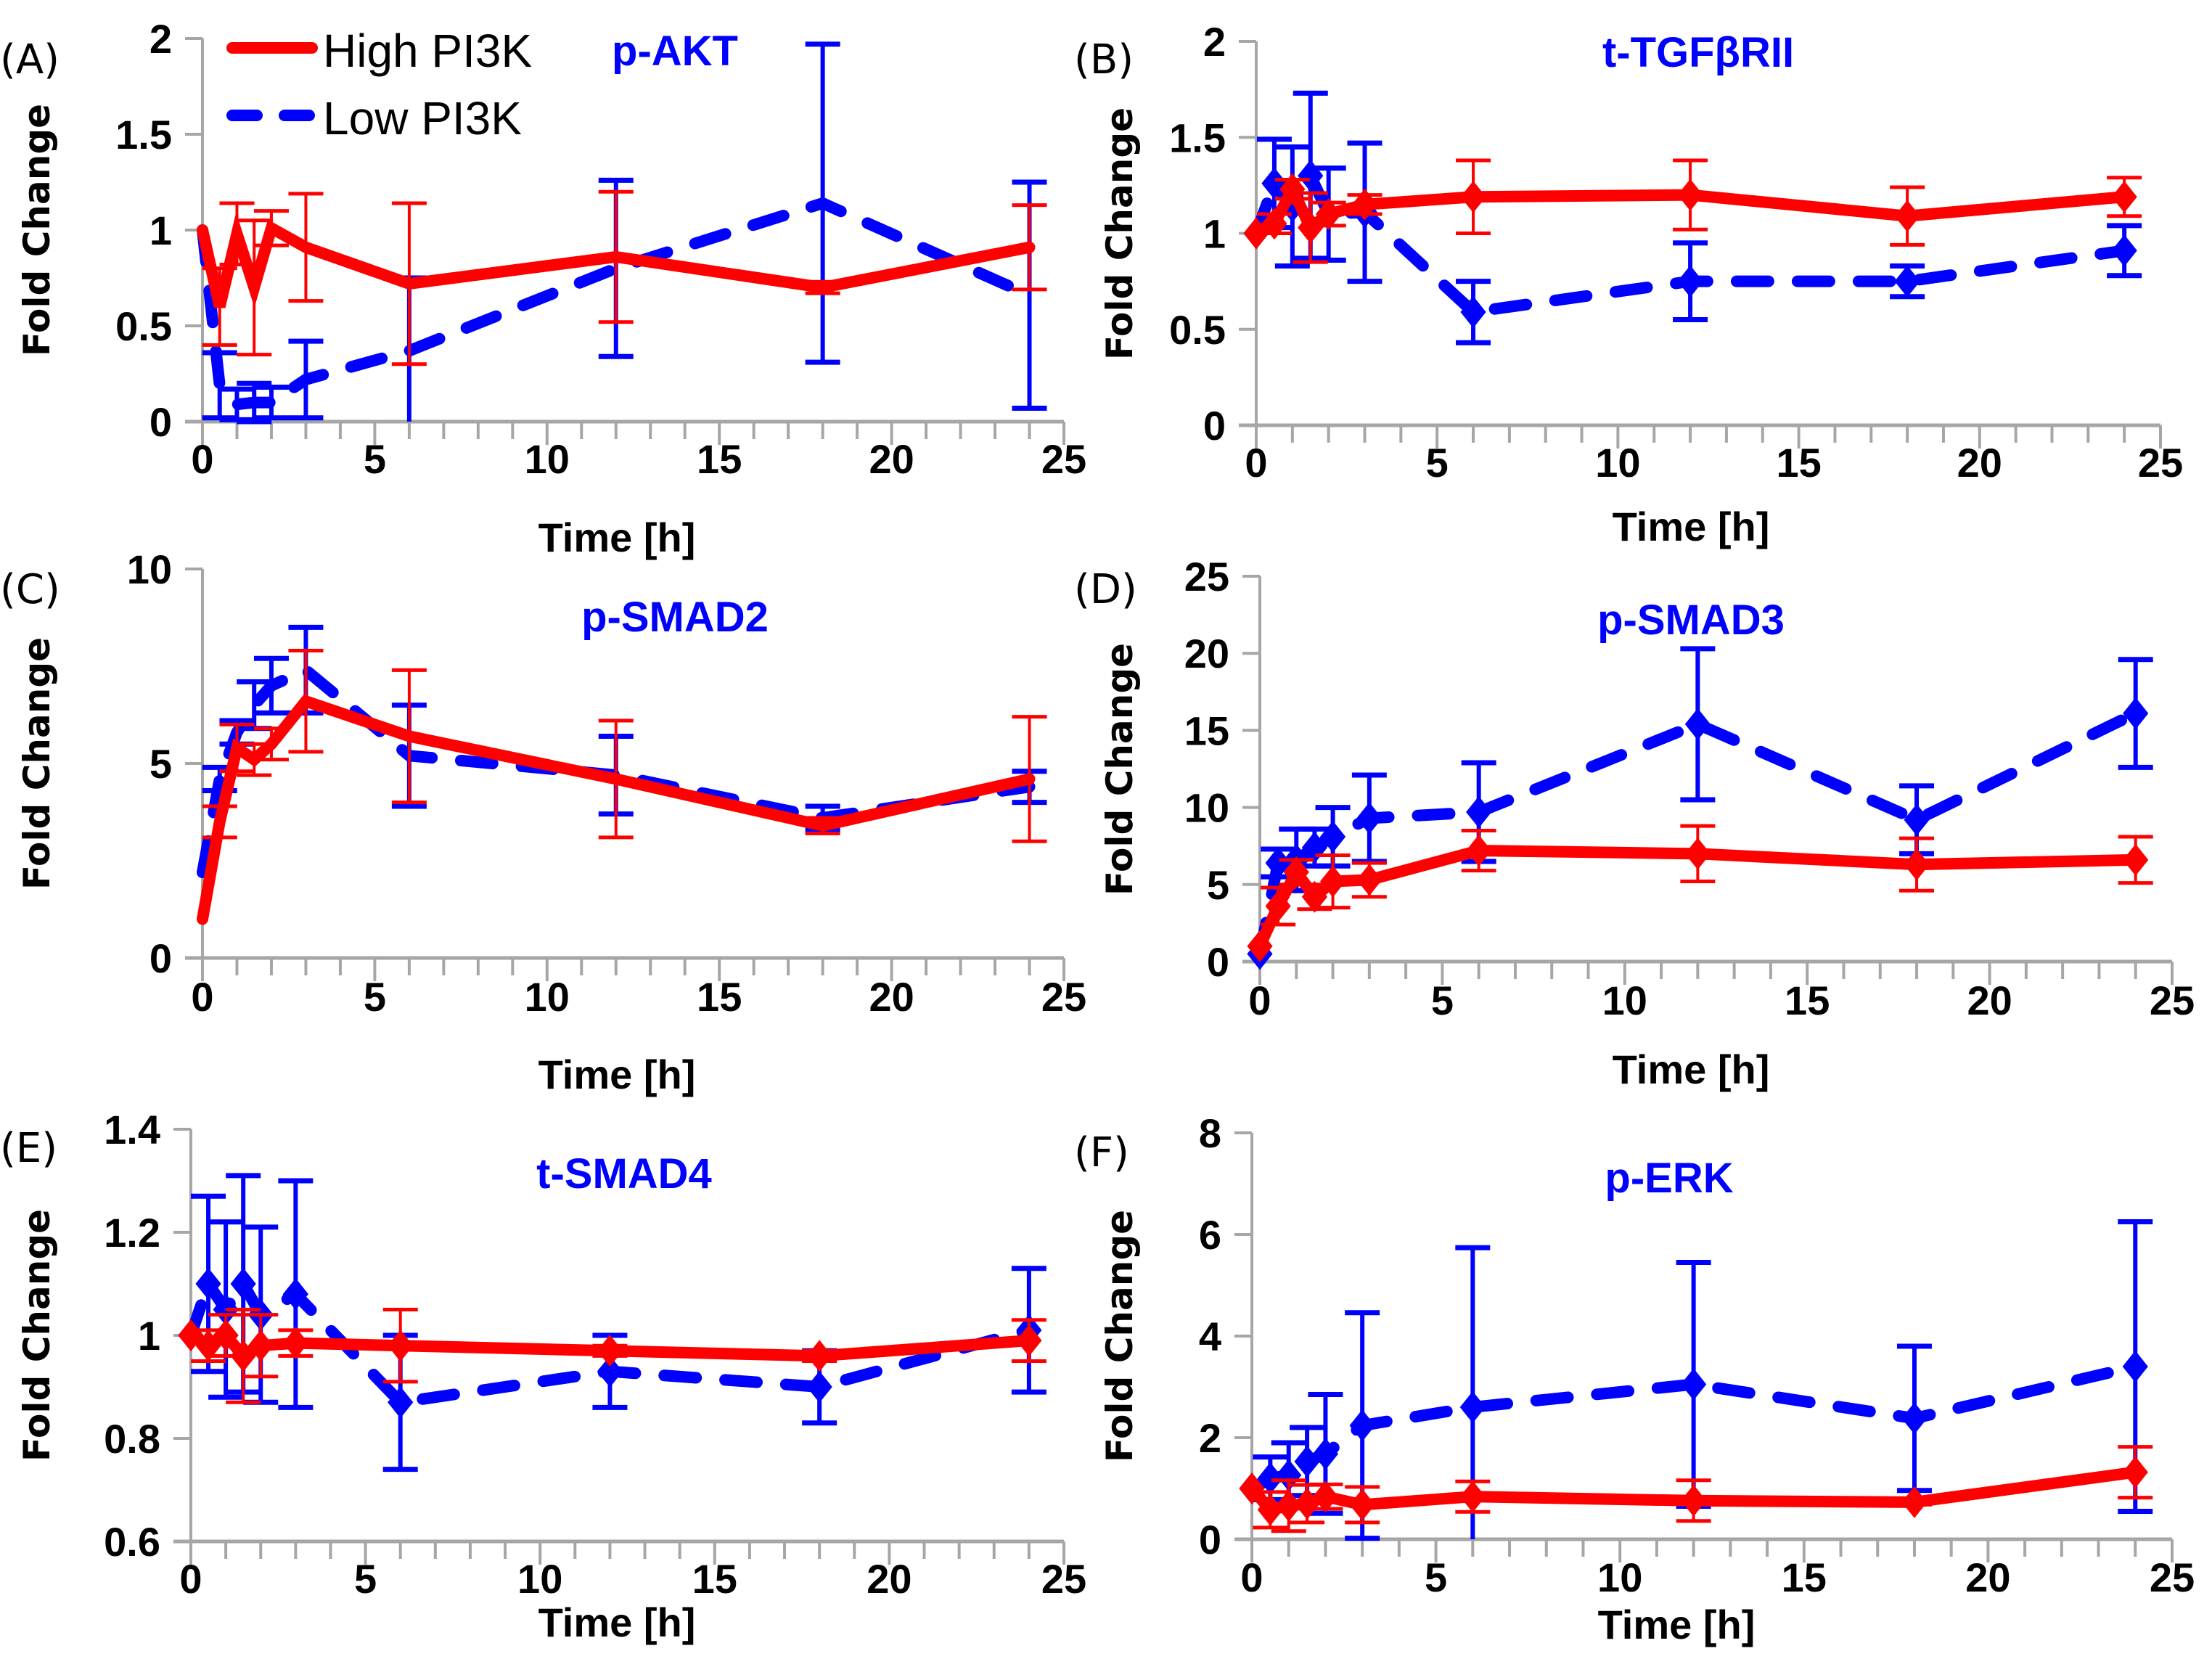 The height and width of the screenshot is (1667, 2212). Describe the element at coordinates (1210, 1133) in the screenshot. I see `y-tick-label: 8` at that location.